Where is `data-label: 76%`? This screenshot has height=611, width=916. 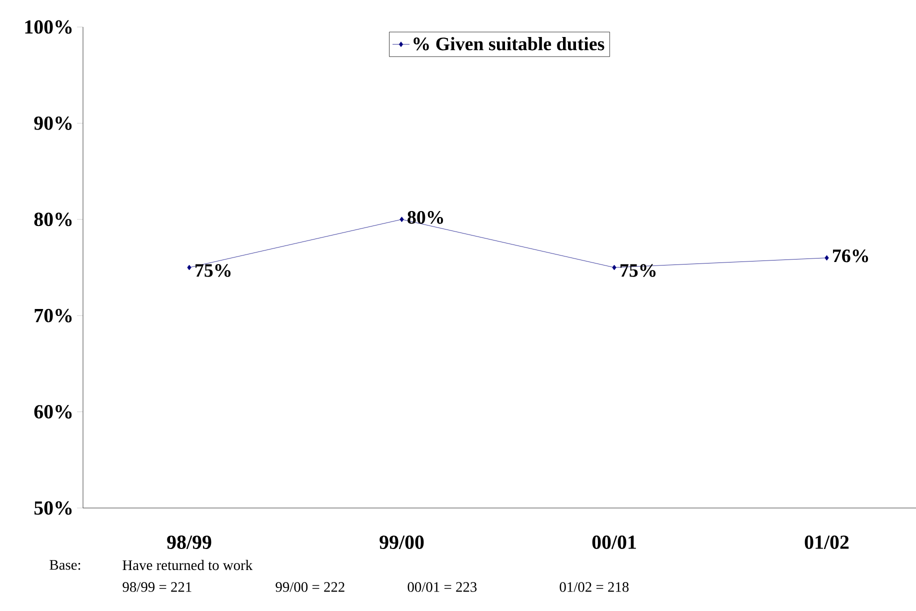 data-label: 76% is located at coordinates (850, 255).